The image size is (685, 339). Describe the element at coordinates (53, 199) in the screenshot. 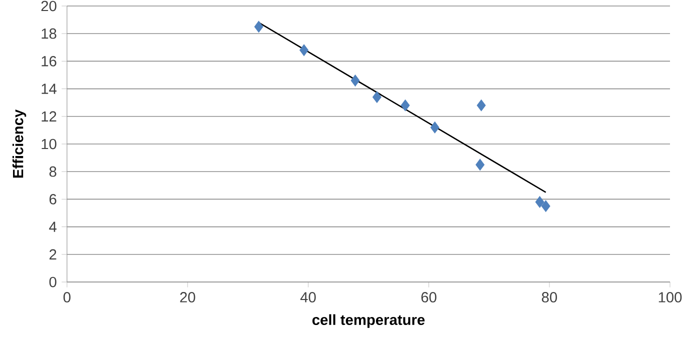

I see `y-tick-label: 6` at that location.